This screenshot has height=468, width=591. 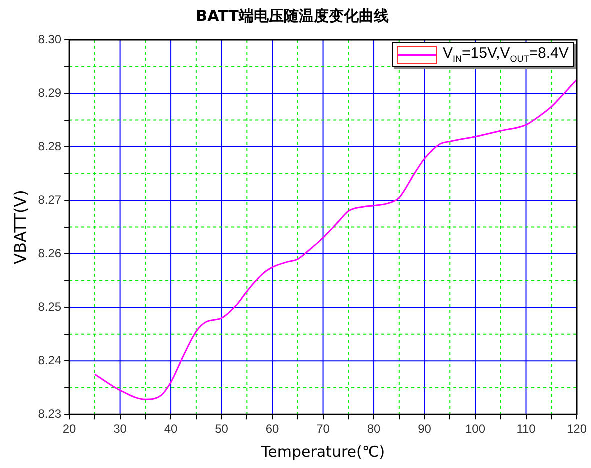 What do you see at coordinates (577, 429) in the screenshot?
I see `x-tick-label: 120` at bounding box center [577, 429].